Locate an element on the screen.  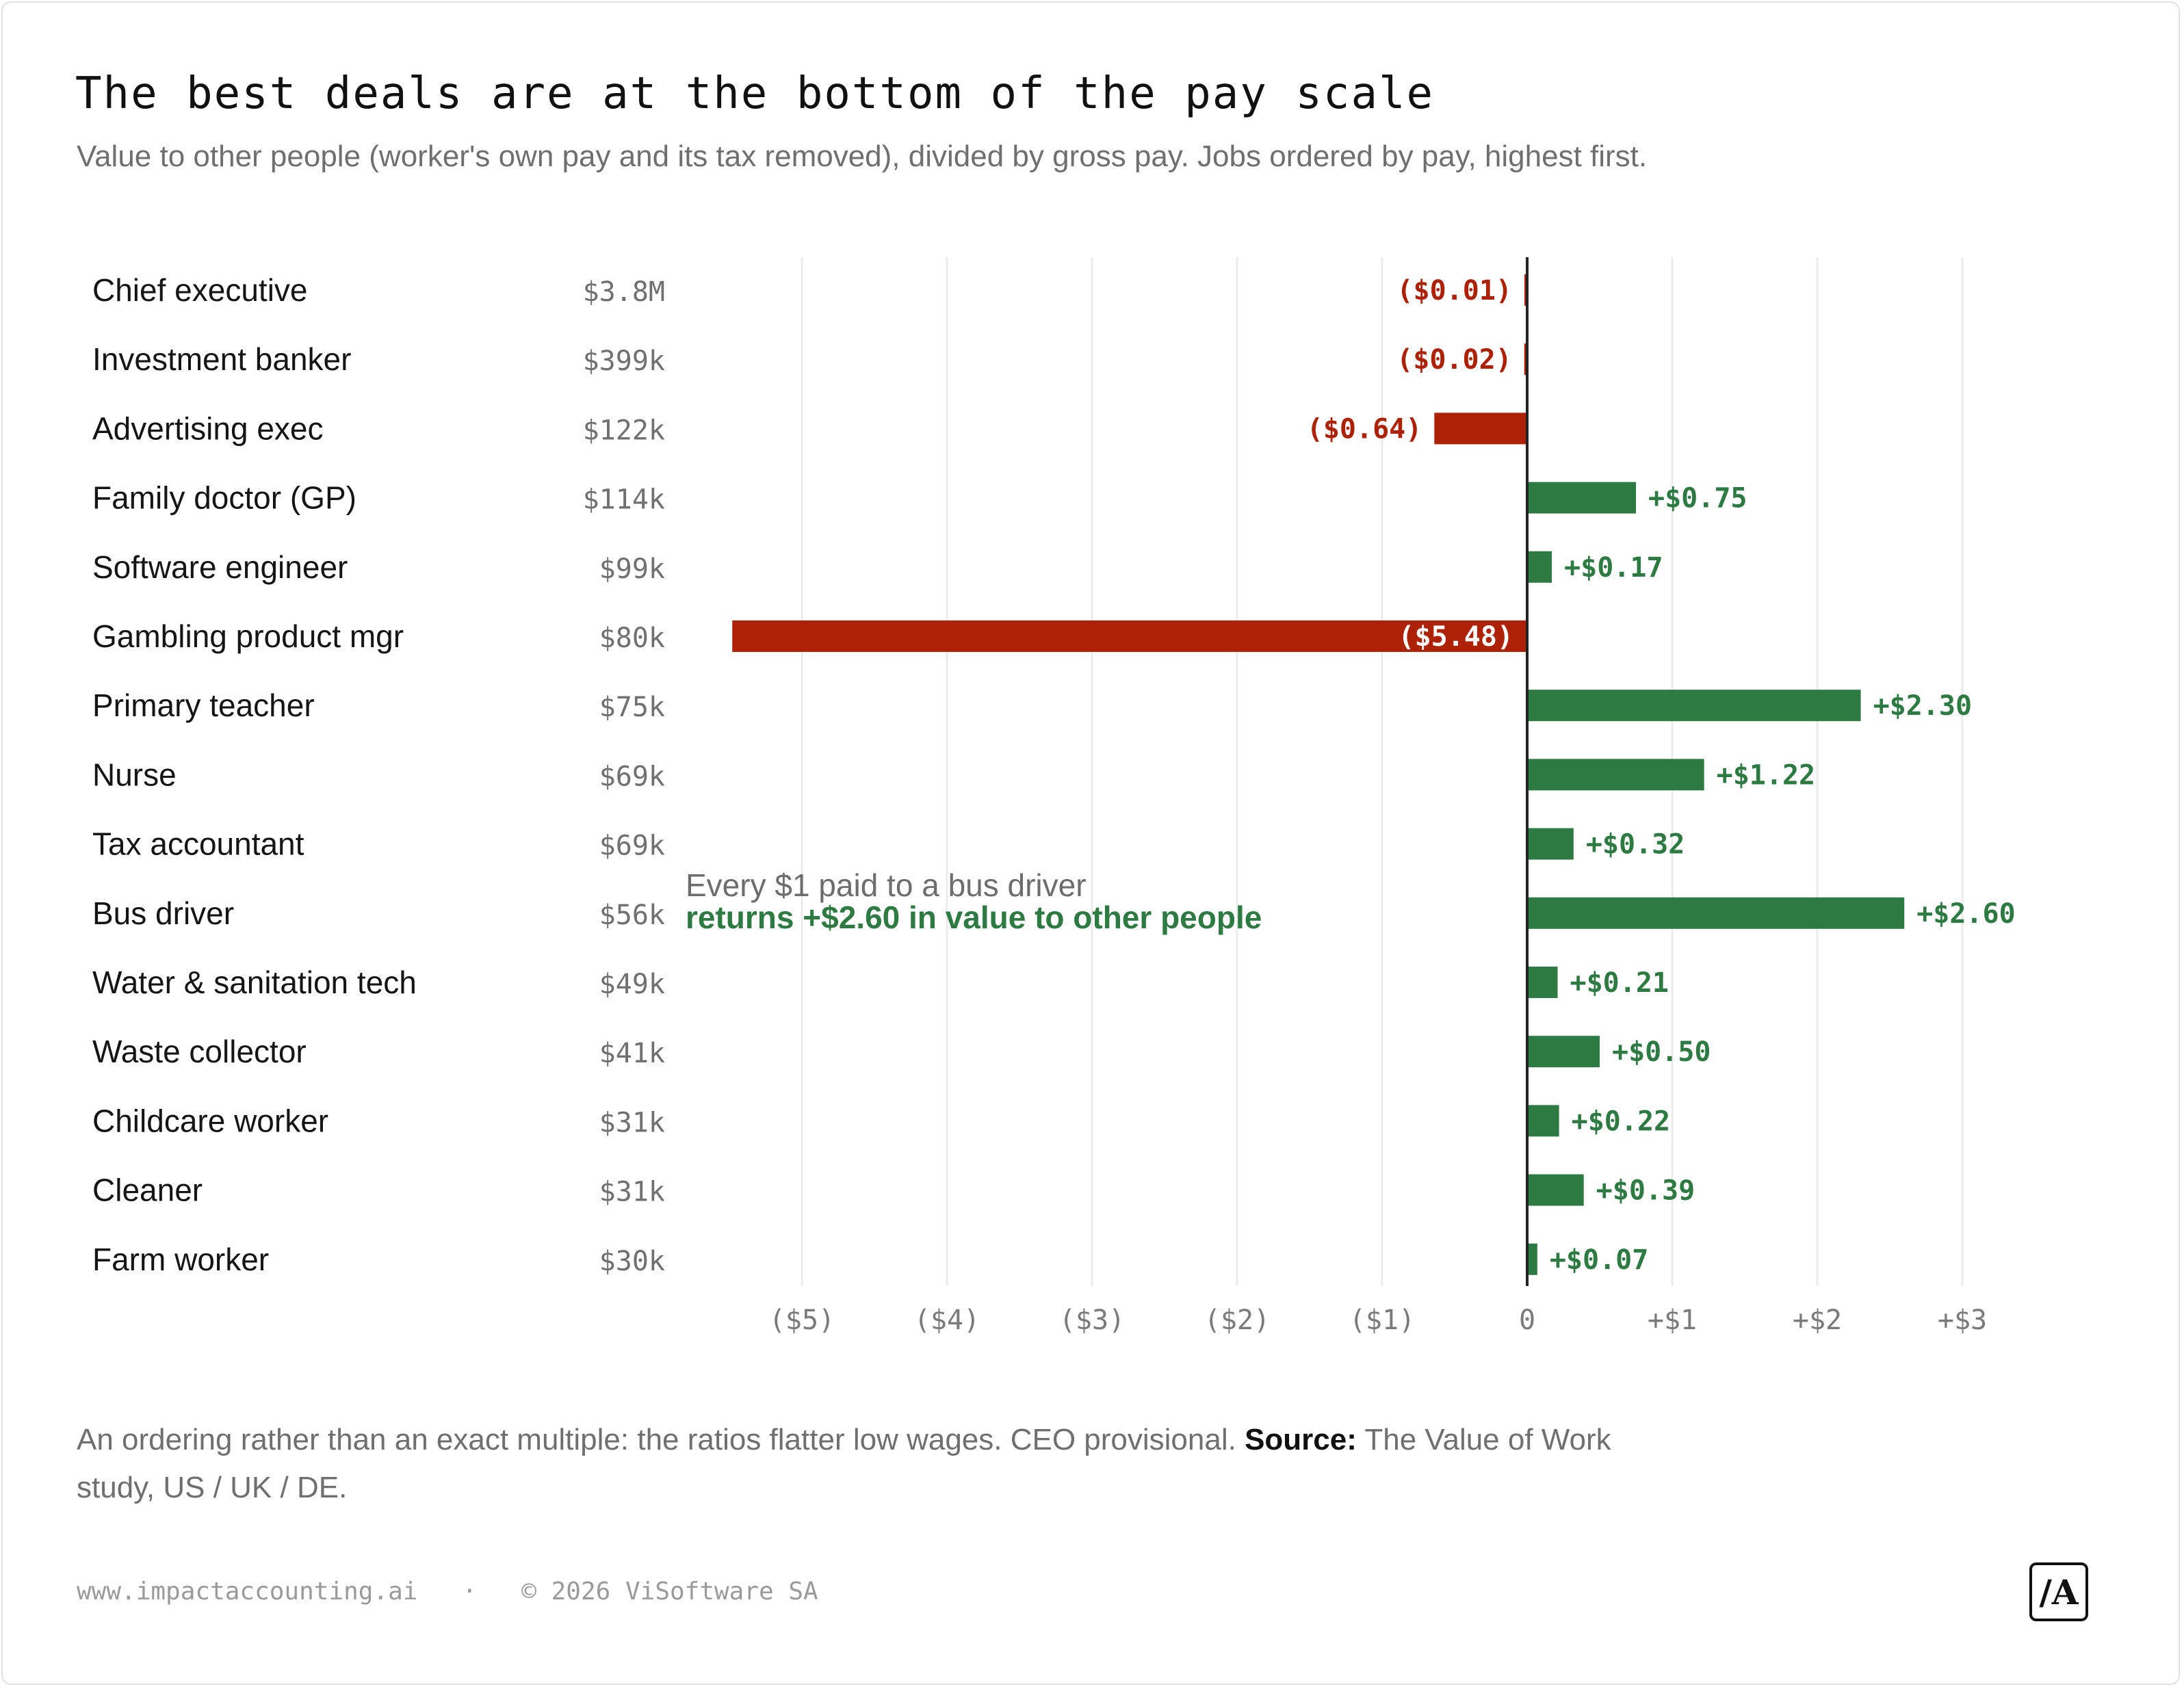
footer-url: www.impactaccounting.ai is located at coordinates (247, 1592).